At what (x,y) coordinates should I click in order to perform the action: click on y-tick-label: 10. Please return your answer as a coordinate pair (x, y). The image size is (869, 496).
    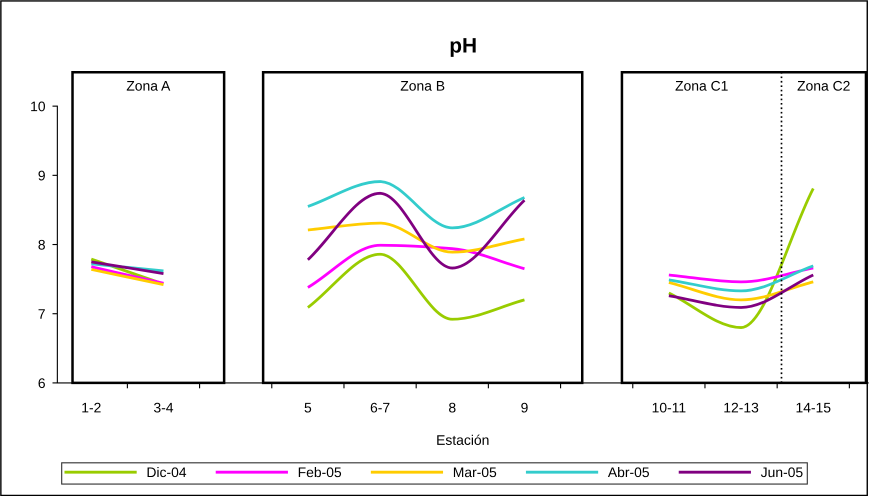
    Looking at the image, I should click on (38, 106).